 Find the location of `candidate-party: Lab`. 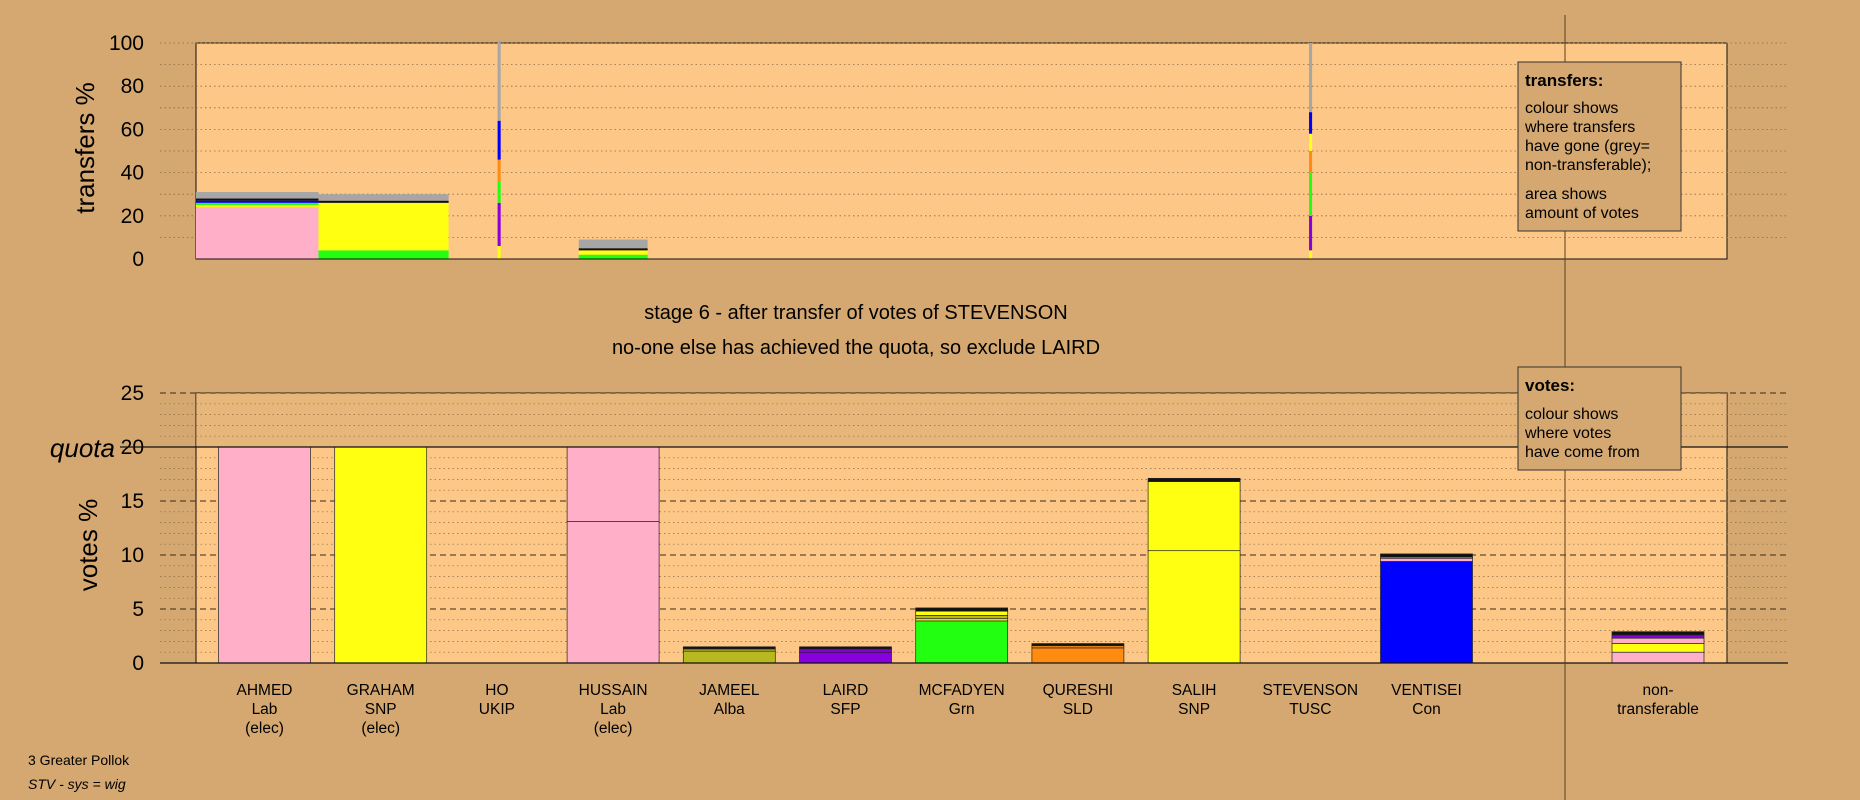

candidate-party: Lab is located at coordinates (613, 709).